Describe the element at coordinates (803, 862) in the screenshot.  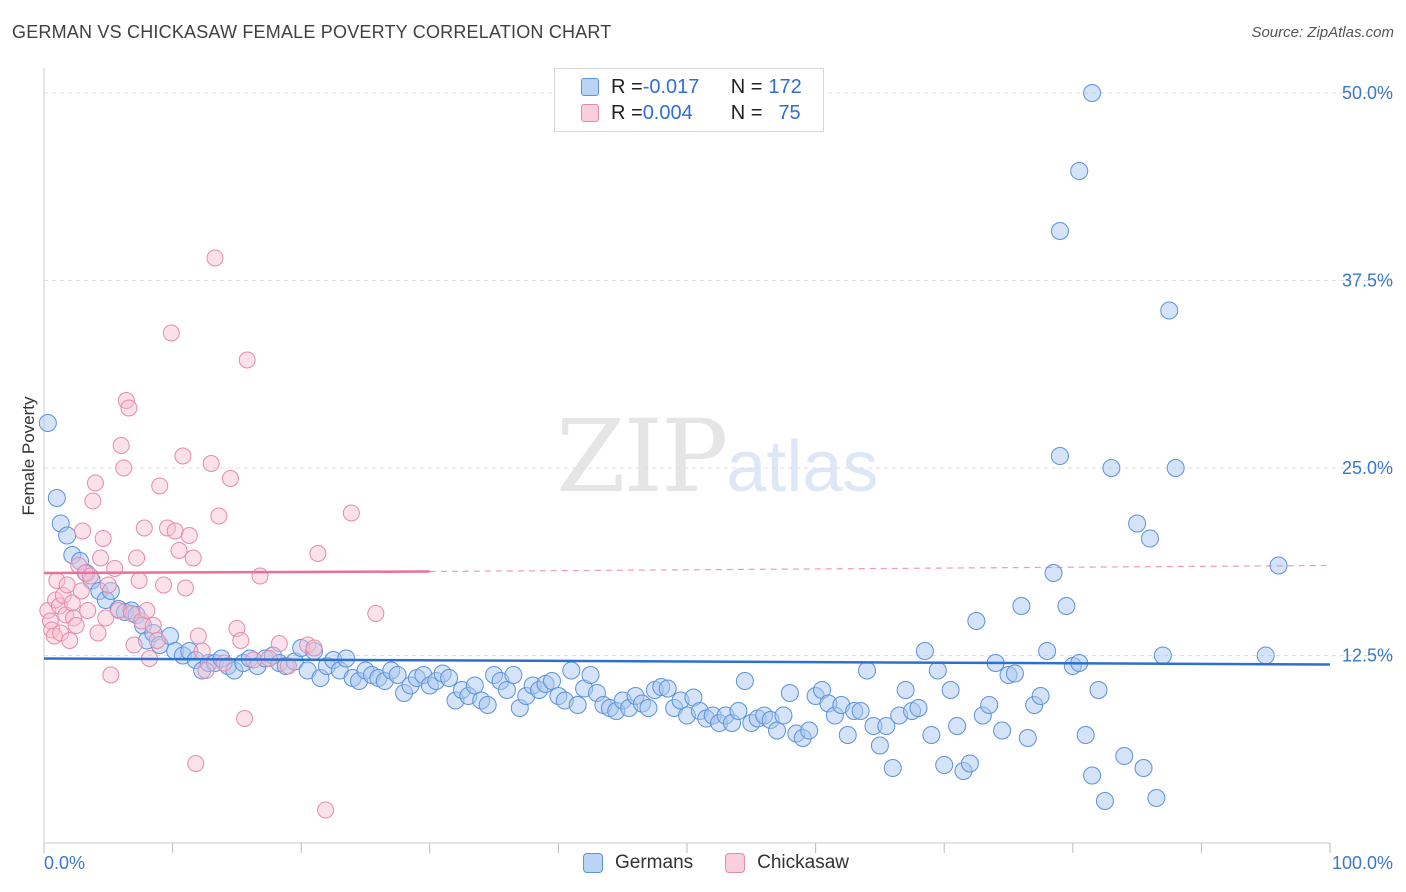
I see `chickasaw-legend-label: Chickasaw` at that location.